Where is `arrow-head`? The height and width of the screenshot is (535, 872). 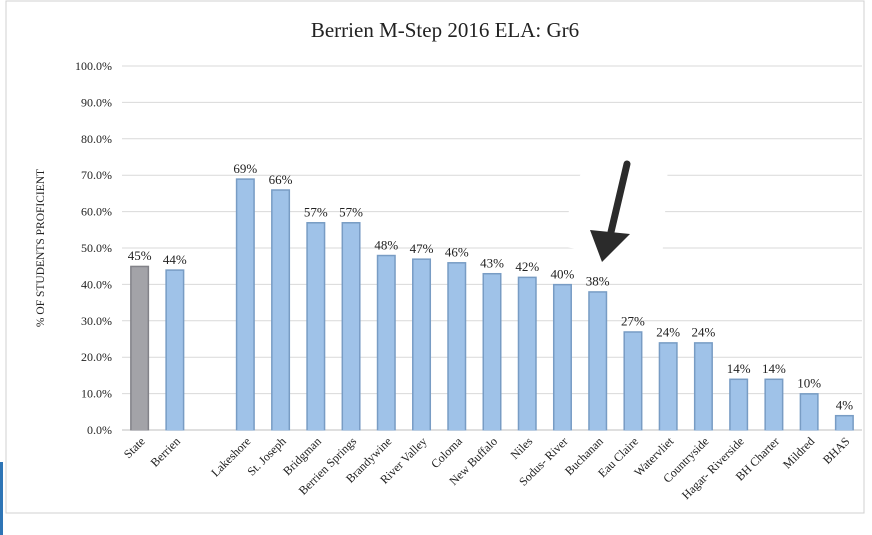 arrow-head is located at coordinates (610, 246).